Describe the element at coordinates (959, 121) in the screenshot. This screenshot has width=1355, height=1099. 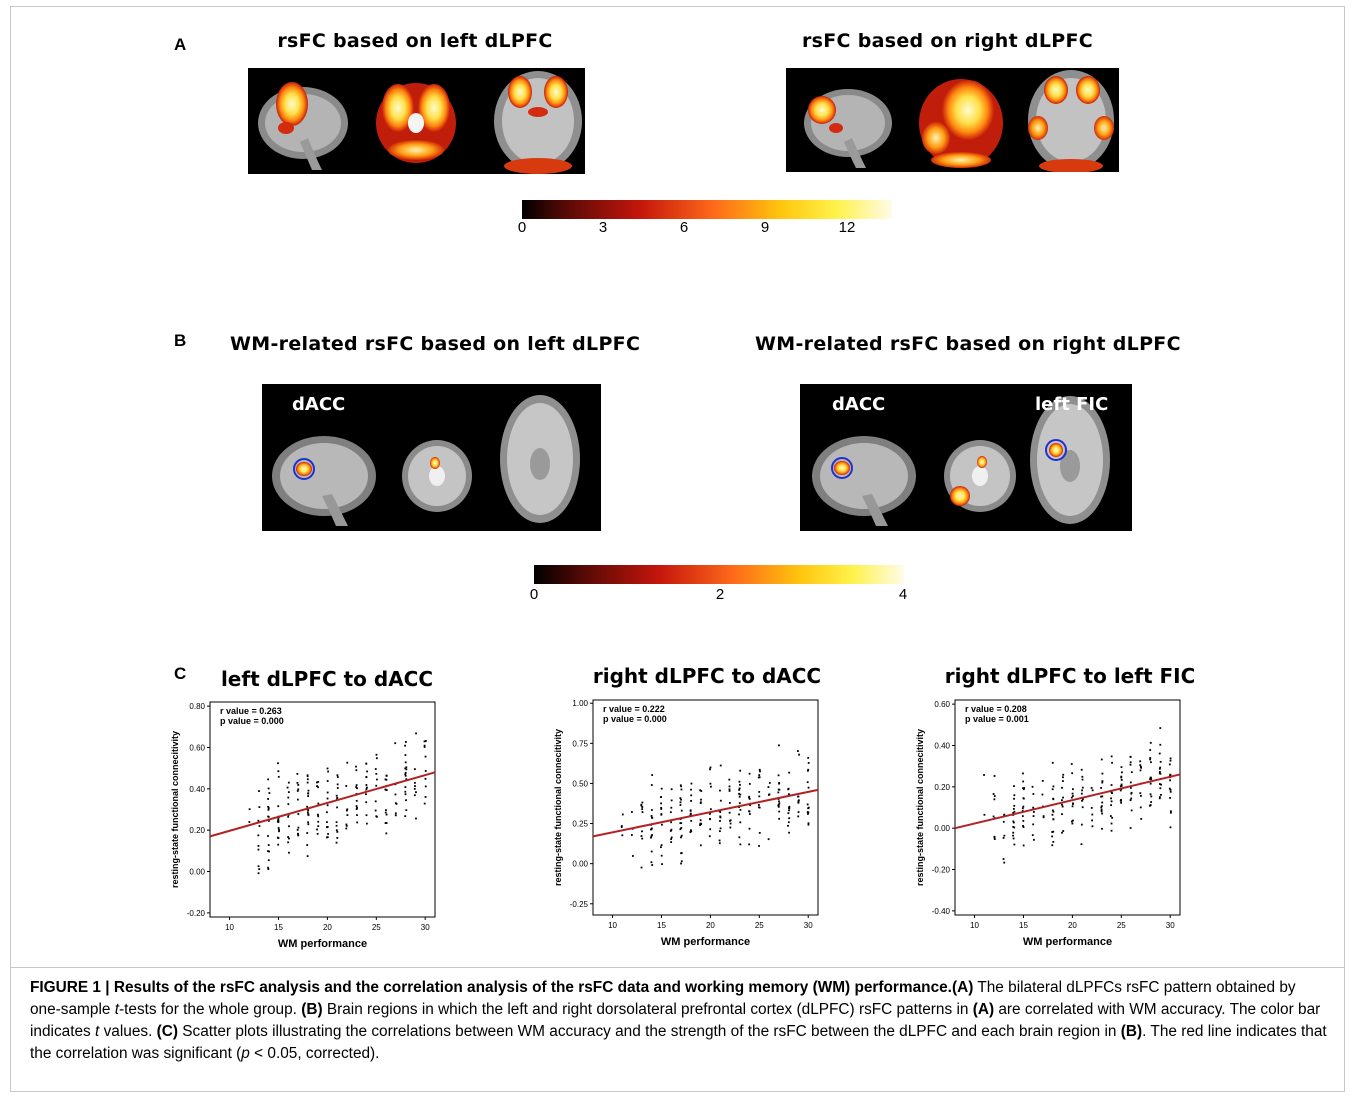
I see `panel-a-right-brain-svg` at that location.